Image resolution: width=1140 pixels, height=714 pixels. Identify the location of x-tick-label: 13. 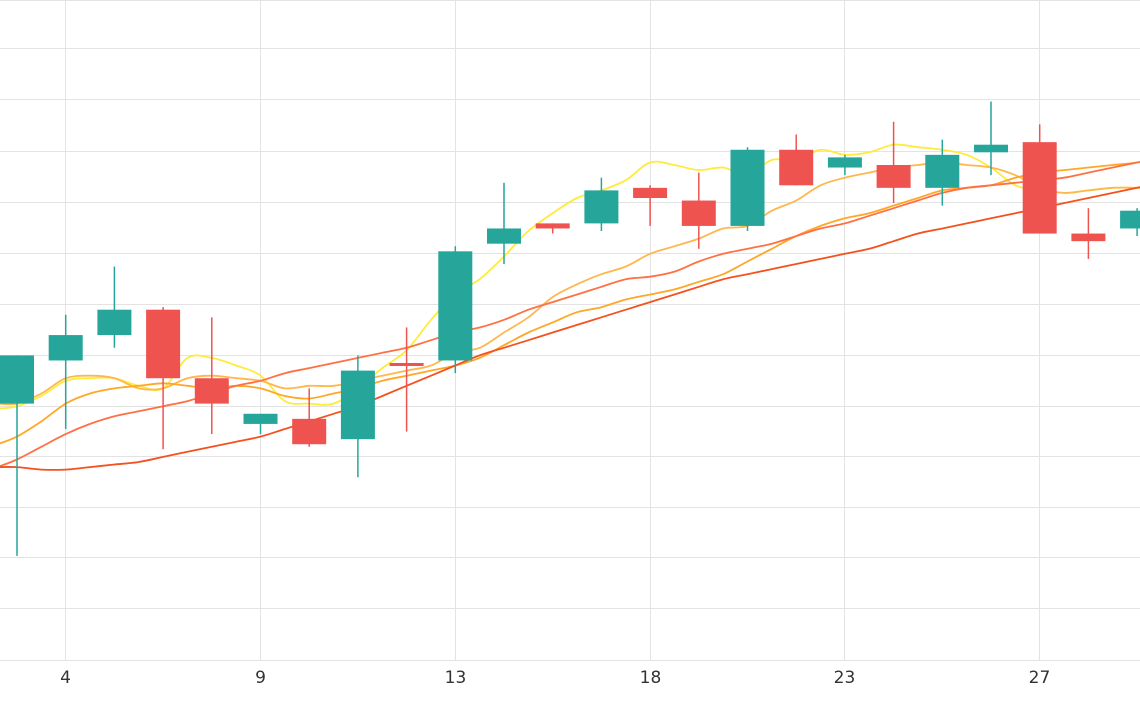
(456, 678).